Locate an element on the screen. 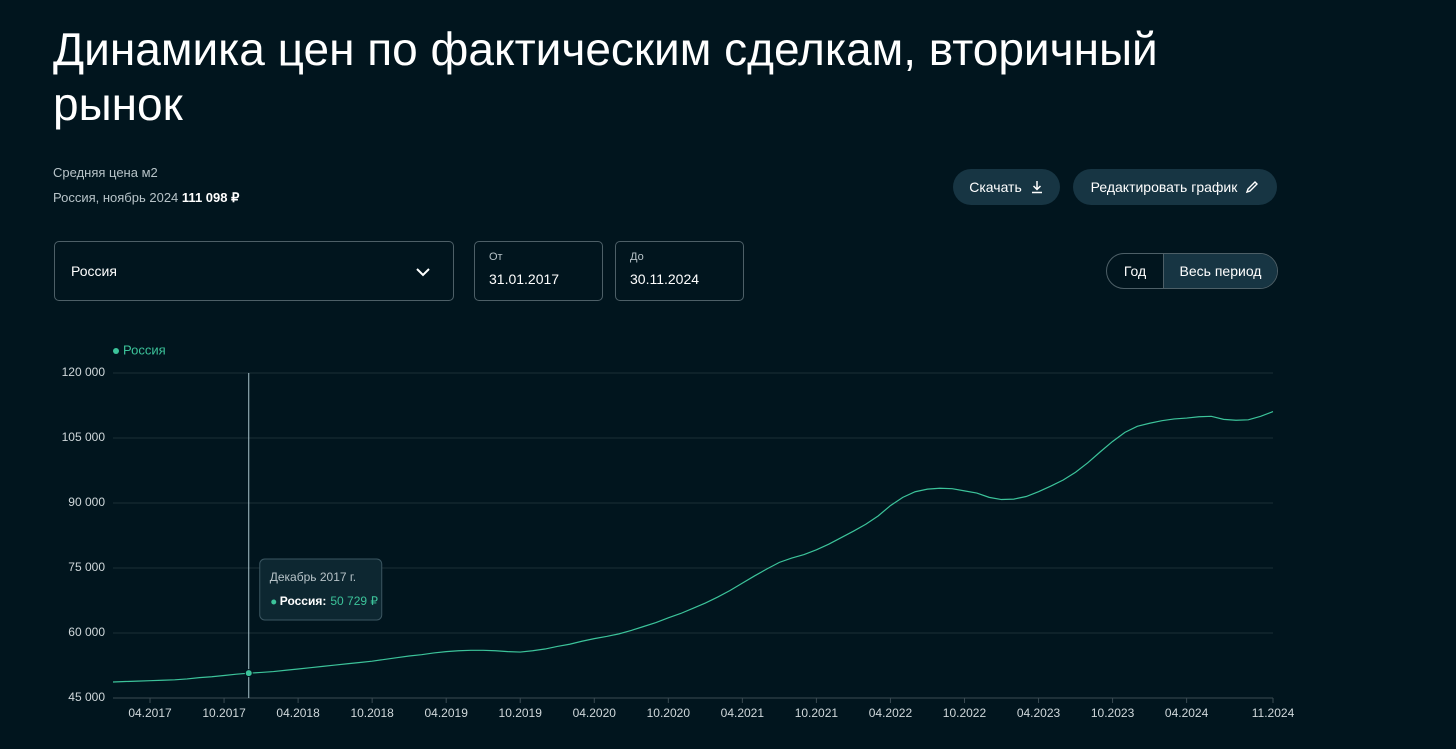 This screenshot has width=1456, height=749. edit-label: Редактировать график is located at coordinates (1164, 187).